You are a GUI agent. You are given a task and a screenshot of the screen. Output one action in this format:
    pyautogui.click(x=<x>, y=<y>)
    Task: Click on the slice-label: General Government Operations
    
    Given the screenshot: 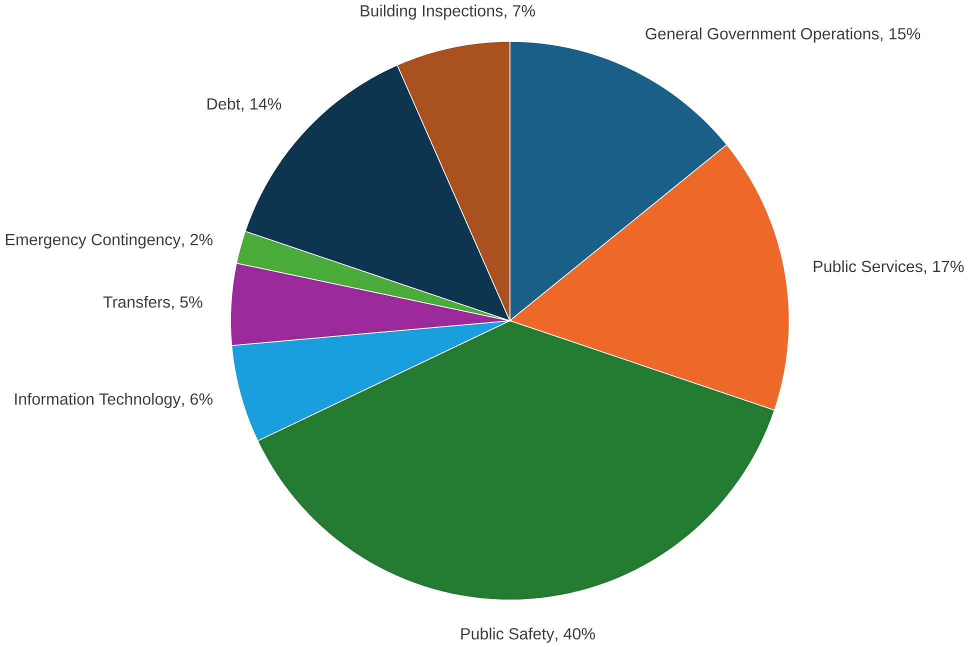 What is the action you would take?
    pyautogui.click(x=762, y=34)
    